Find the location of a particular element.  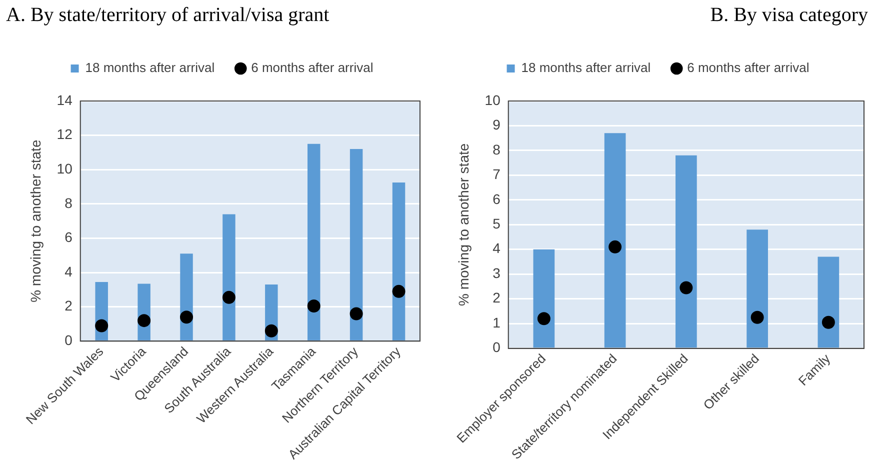

y-tick-label: 12 is located at coordinates (64, 134).